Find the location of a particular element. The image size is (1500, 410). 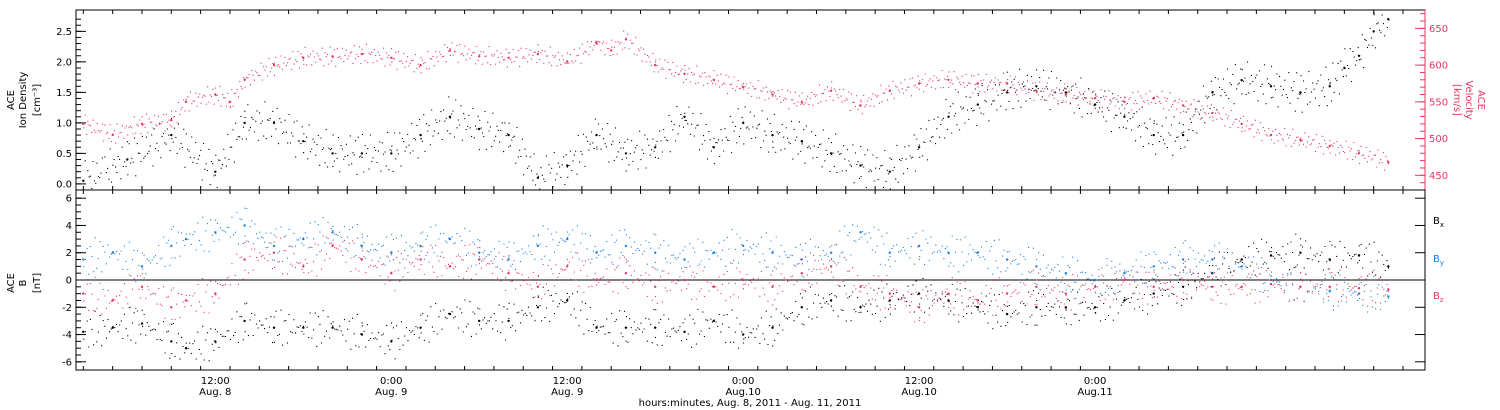

density-axis-label-line2: Ion Density is located at coordinates (23, 100).